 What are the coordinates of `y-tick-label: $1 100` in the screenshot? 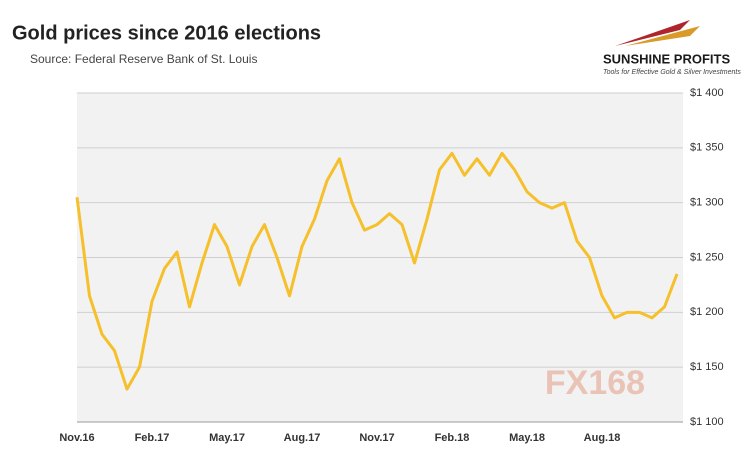 It's located at (707, 422).